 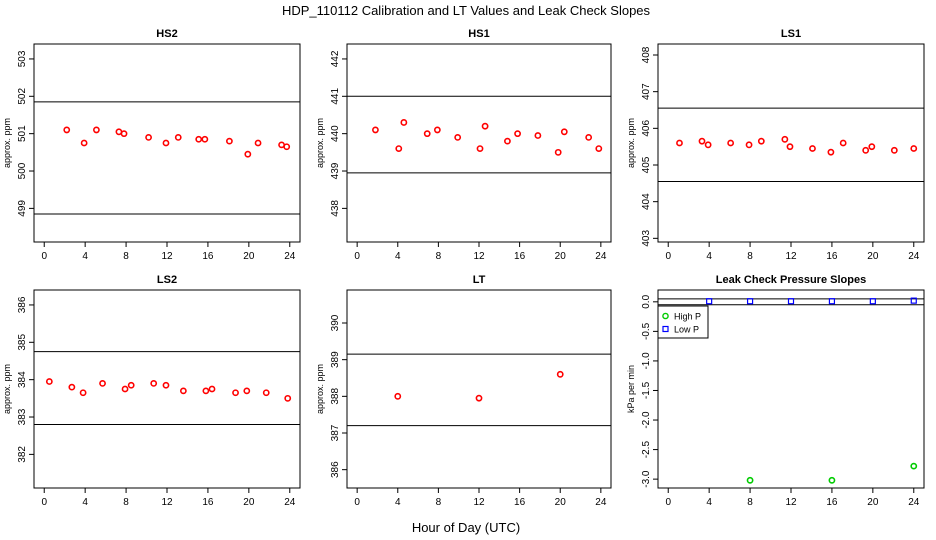 I want to click on panel-title: LT, so click(x=479, y=280).